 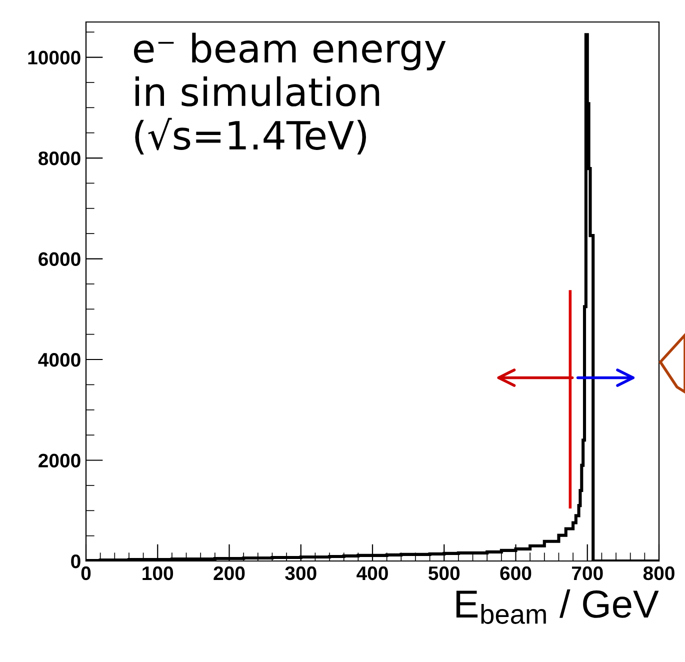 What do you see at coordinates (86, 573) in the screenshot?
I see `x-tick-label: 0` at bounding box center [86, 573].